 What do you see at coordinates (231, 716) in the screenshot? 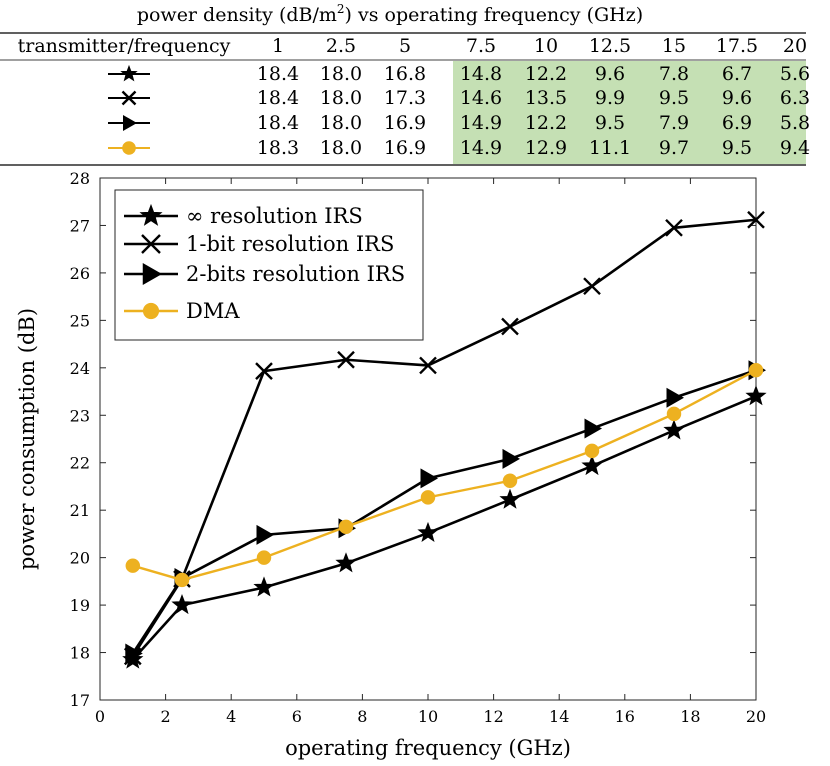
I see `x-tick-label: 4` at bounding box center [231, 716].